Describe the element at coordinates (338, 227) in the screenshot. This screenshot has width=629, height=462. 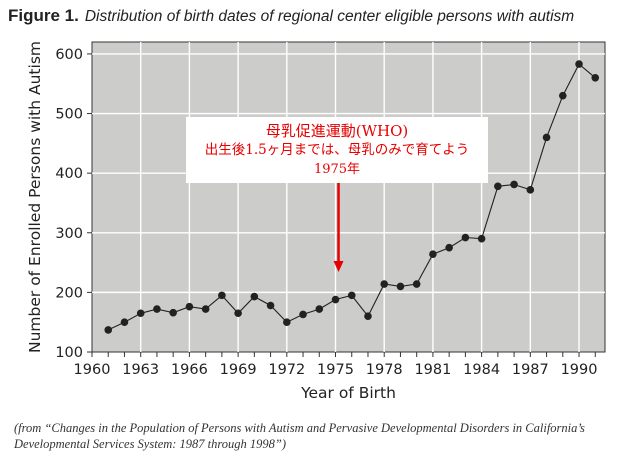
I see `annotation-arrow` at that location.